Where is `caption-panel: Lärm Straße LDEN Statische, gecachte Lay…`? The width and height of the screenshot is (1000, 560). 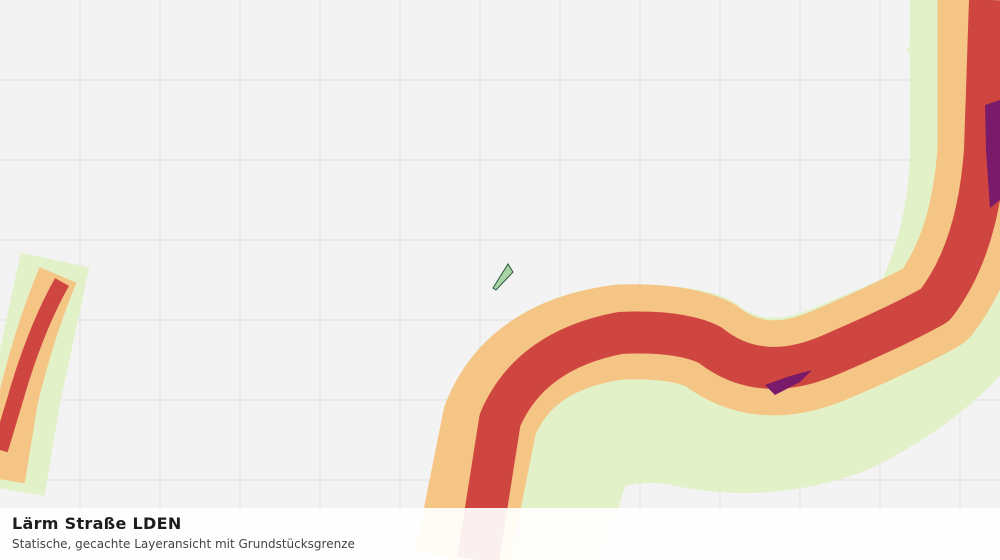
caption-panel: Lärm Straße LDEN Statische, gecachte Lay… is located at coordinates (500, 534).